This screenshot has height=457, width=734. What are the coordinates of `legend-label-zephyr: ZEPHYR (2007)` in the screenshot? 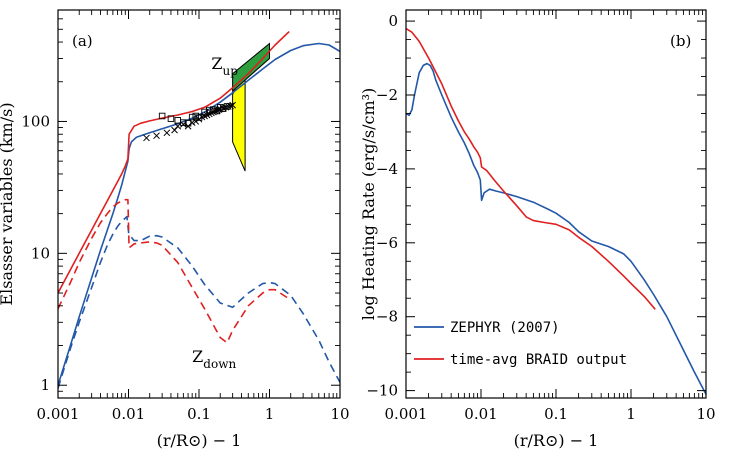 It's located at (505, 328).